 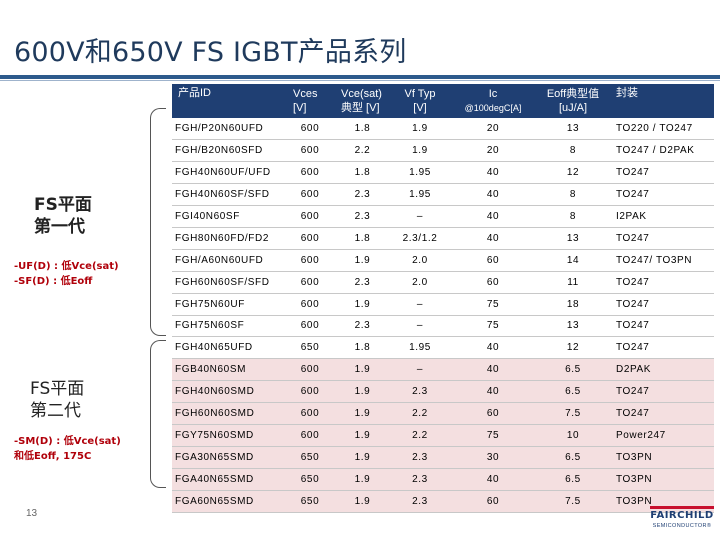 I want to click on table-cell: TO247 / D2PAK, so click(x=662, y=151).